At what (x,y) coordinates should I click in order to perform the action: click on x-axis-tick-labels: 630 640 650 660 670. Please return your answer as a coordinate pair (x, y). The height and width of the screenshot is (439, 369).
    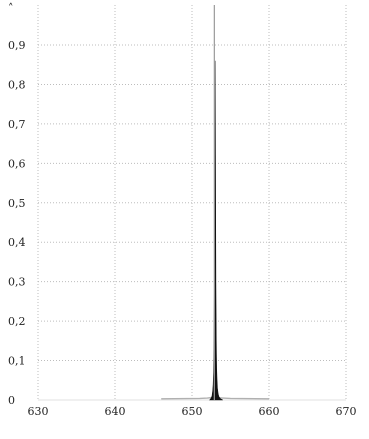
    Looking at the image, I should click on (192, 411).